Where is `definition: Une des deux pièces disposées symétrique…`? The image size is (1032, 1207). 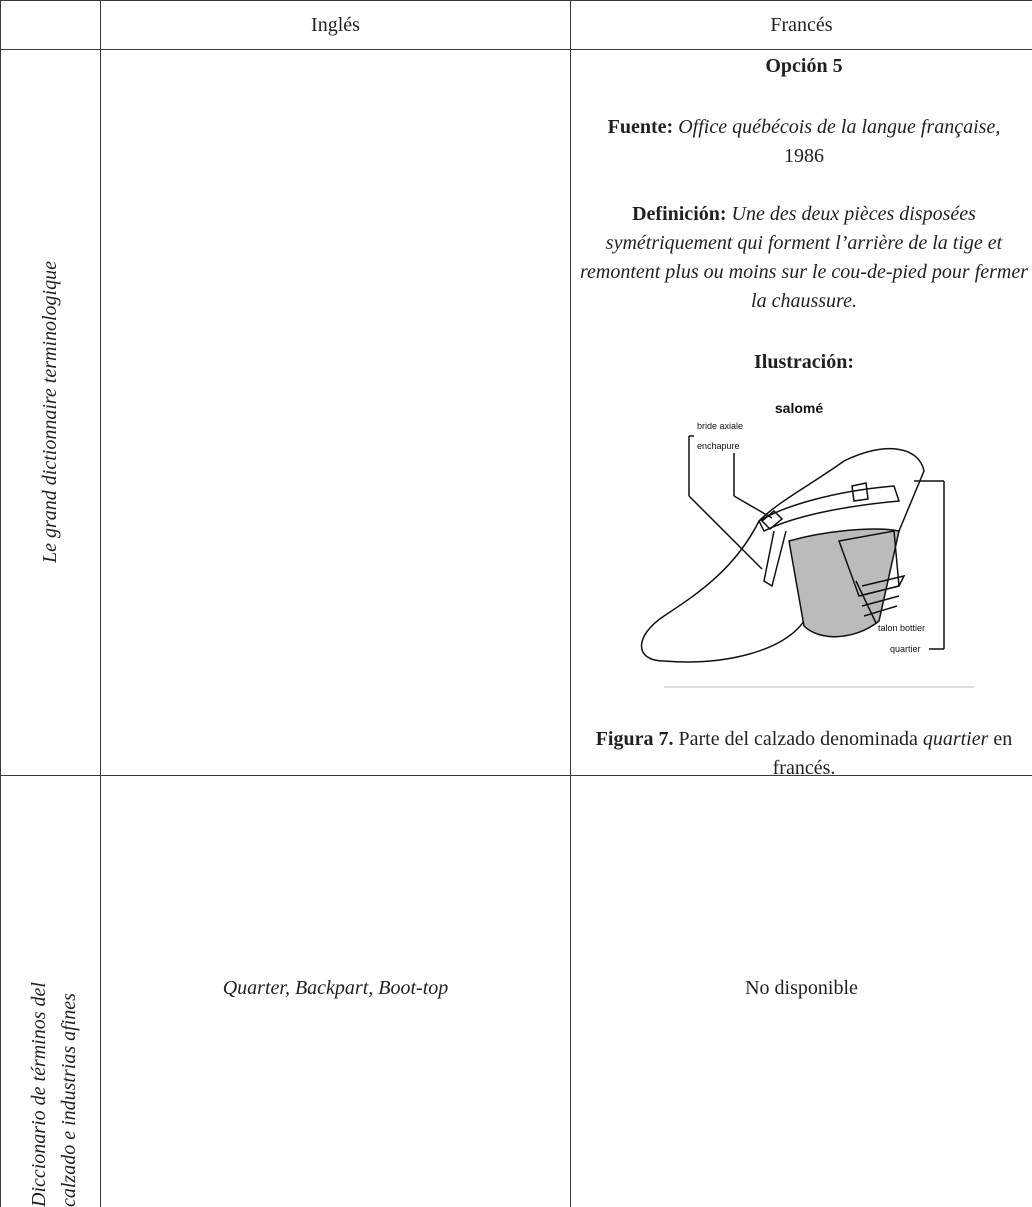 definition: Une des deux pièces disposées symétrique… is located at coordinates (804, 257).